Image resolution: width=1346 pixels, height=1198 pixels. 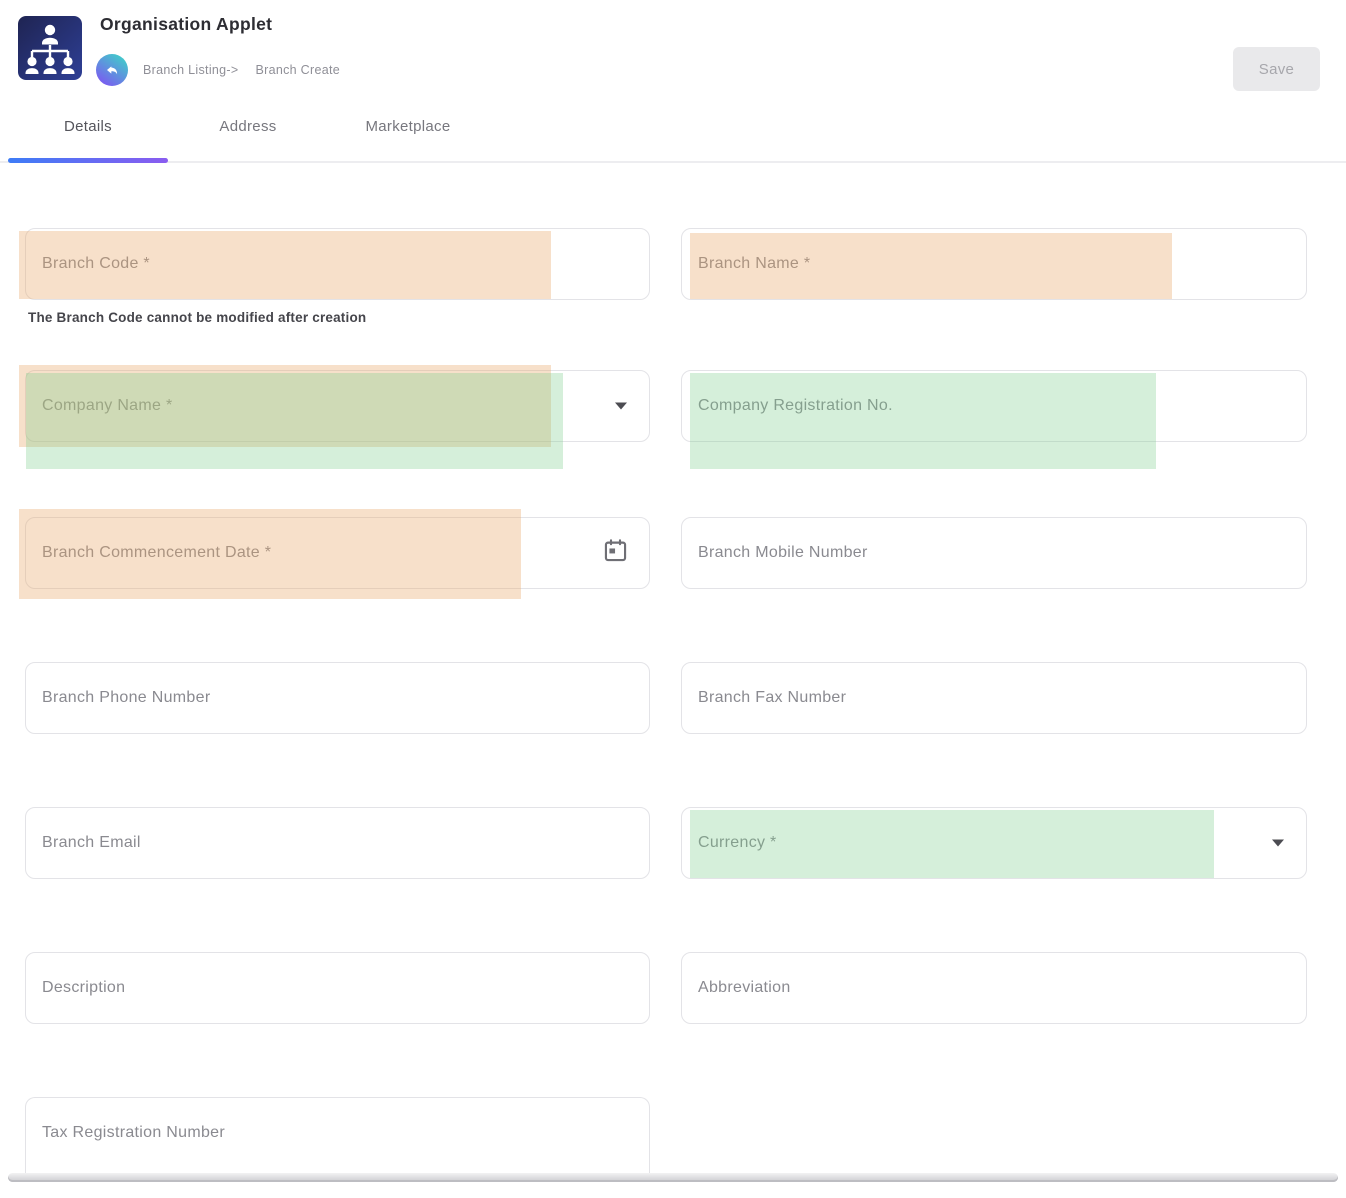 What do you see at coordinates (994, 698) in the screenshot?
I see `branch-fax-number-field: Branch Fax Number` at bounding box center [994, 698].